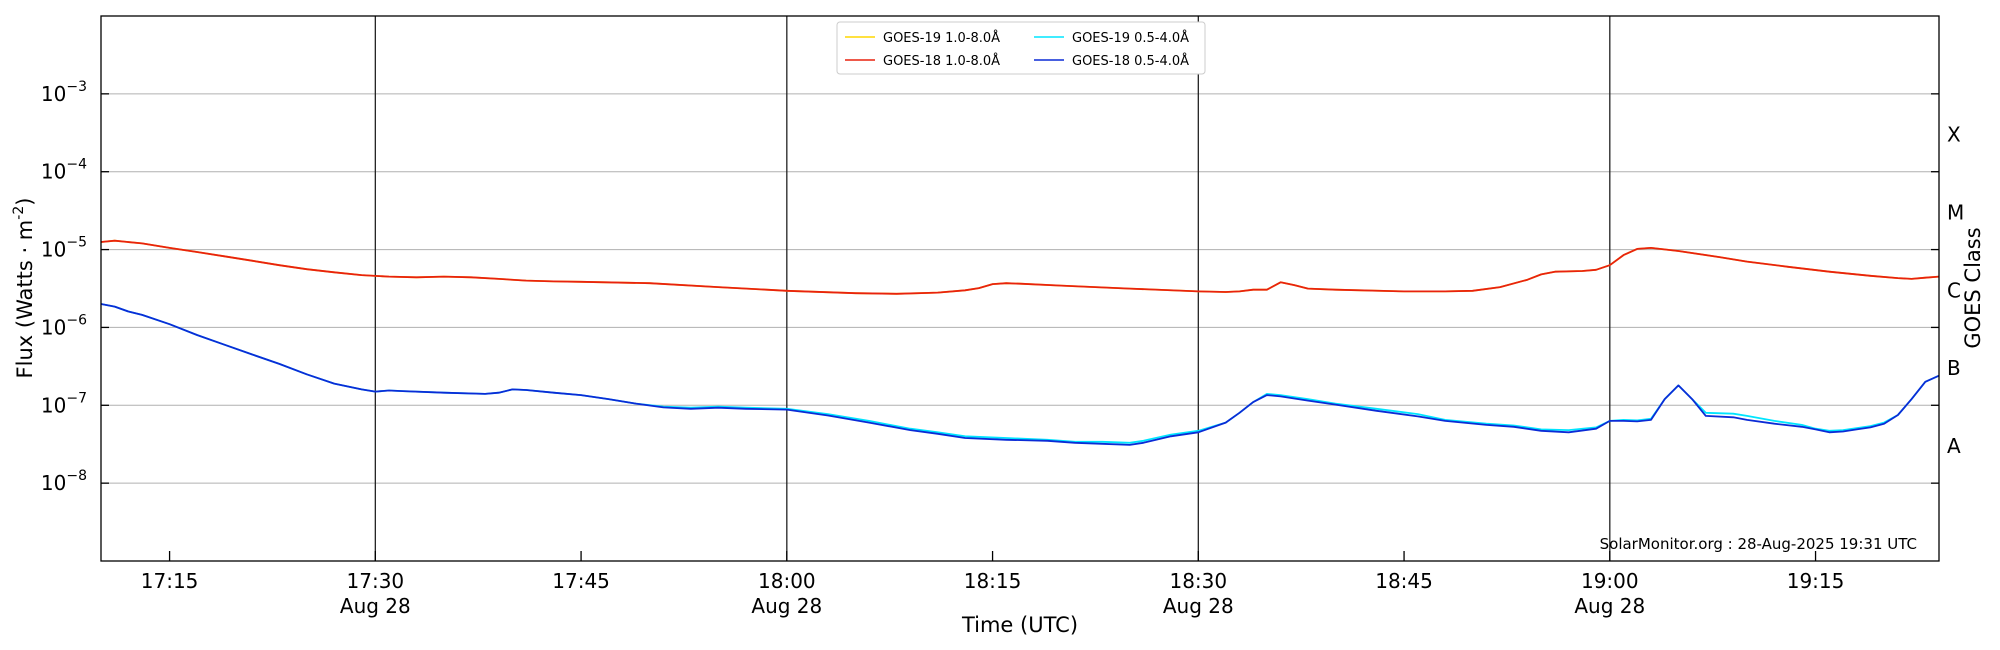 This screenshot has width=2000, height=650. What do you see at coordinates (25, 299) in the screenshot?
I see `y-axis-title-text: Flux (Watts · m` at bounding box center [25, 299].